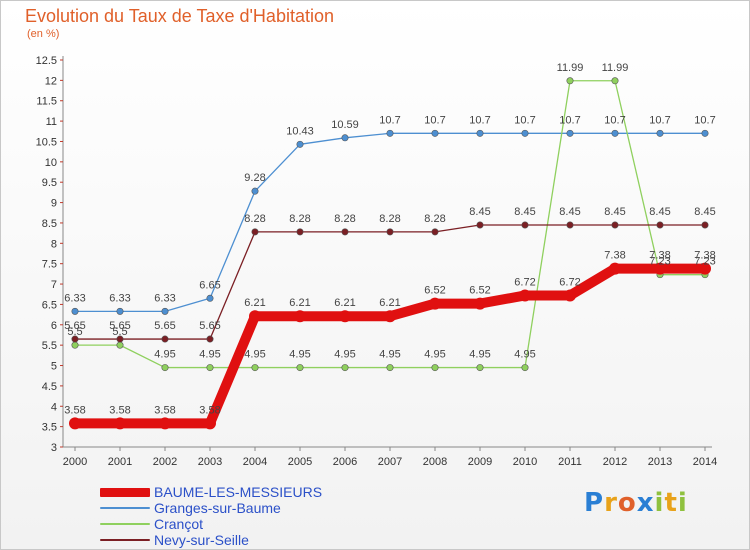 Image resolution: width=750 pixels, height=550 pixels. I want to click on logo-letter: r, so click(611, 503).